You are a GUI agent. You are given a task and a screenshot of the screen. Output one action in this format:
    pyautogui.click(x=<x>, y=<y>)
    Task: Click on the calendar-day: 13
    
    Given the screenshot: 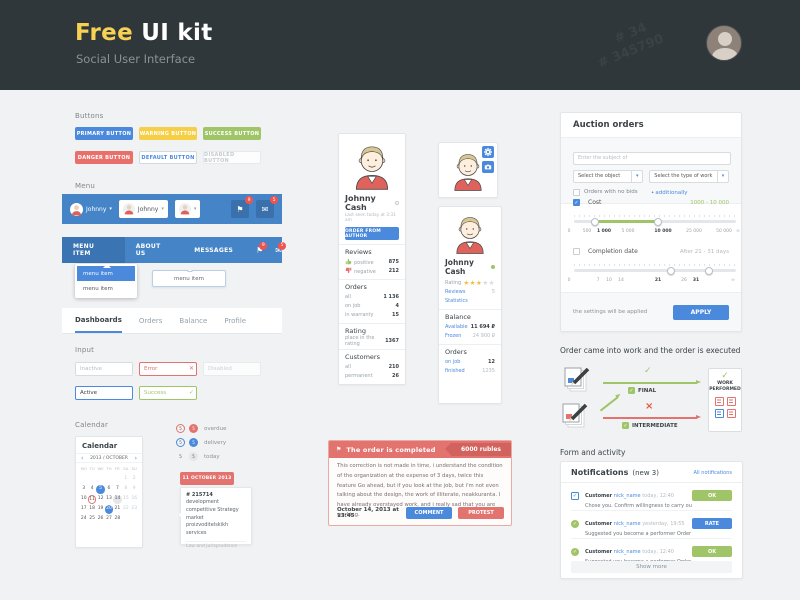 What is the action you would take?
    pyautogui.click(x=109, y=499)
    